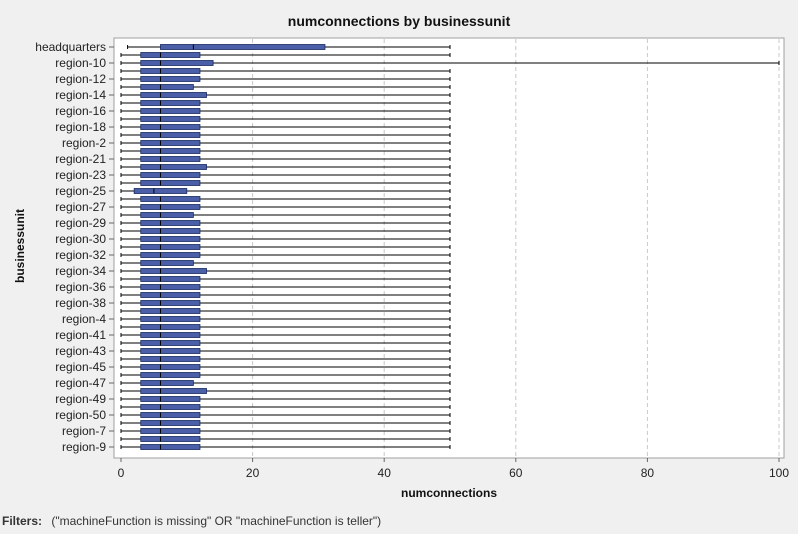 This screenshot has height=534, width=798. I want to click on box-headquarters, so click(289, 47).